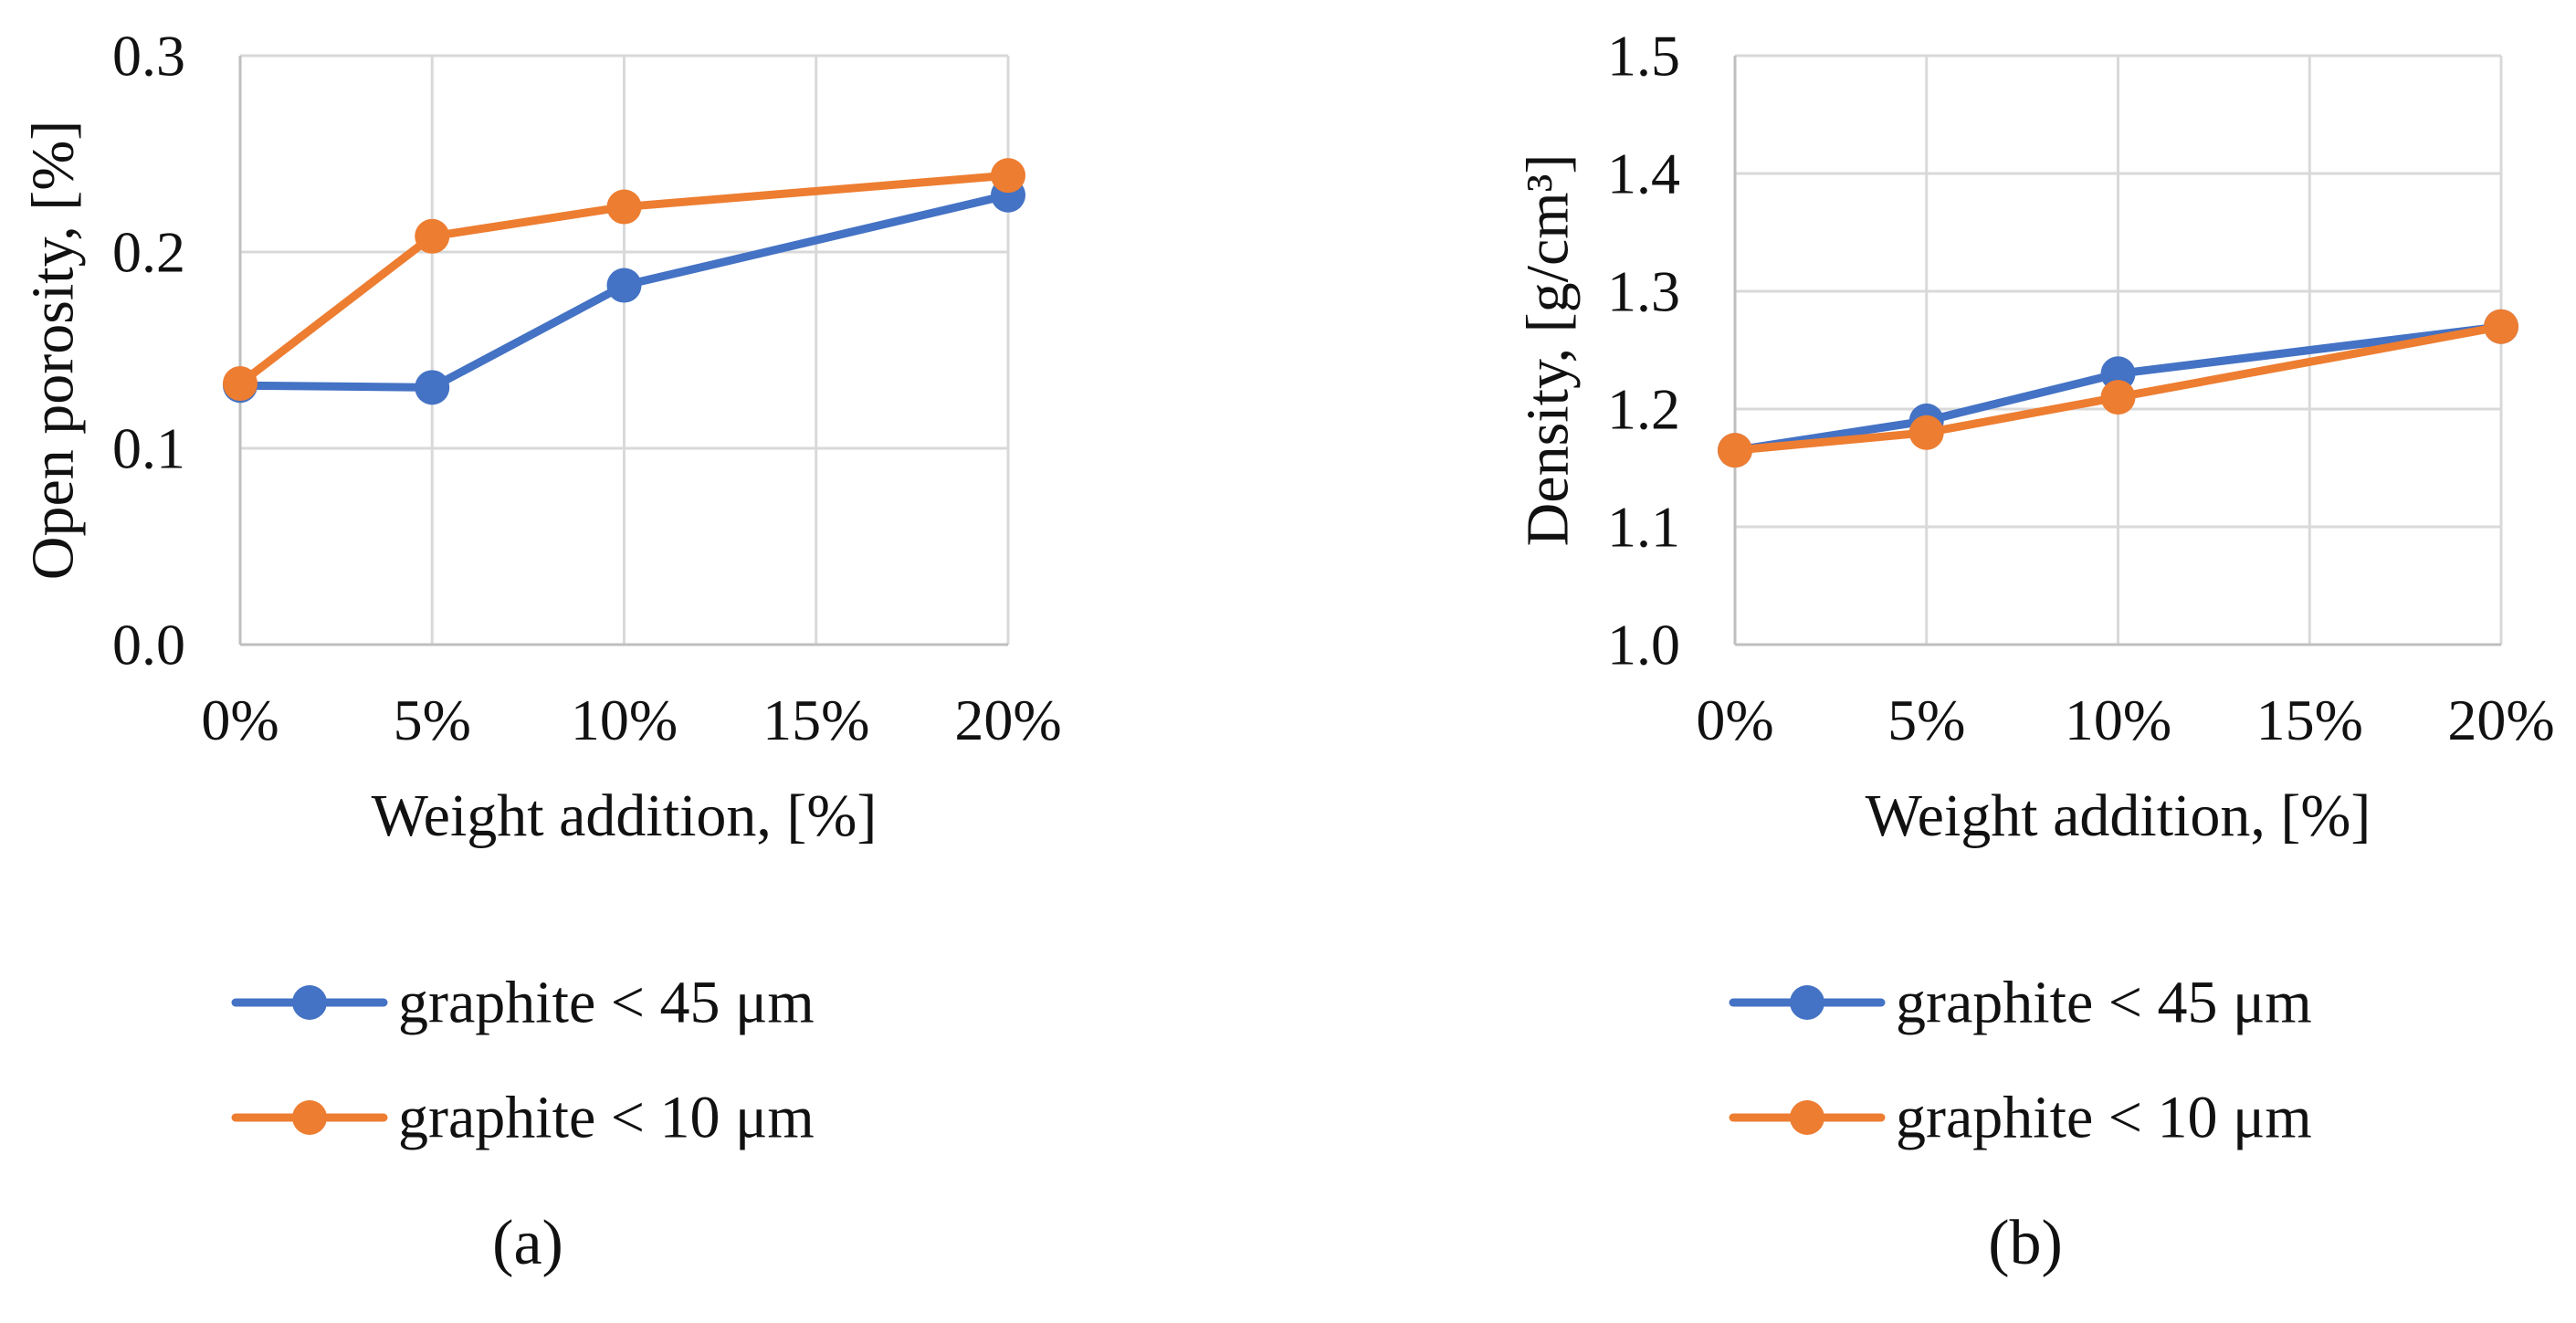 The image size is (2576, 1323). Describe the element at coordinates (148, 56) in the screenshot. I see `y-tick-label: 0.3` at that location.